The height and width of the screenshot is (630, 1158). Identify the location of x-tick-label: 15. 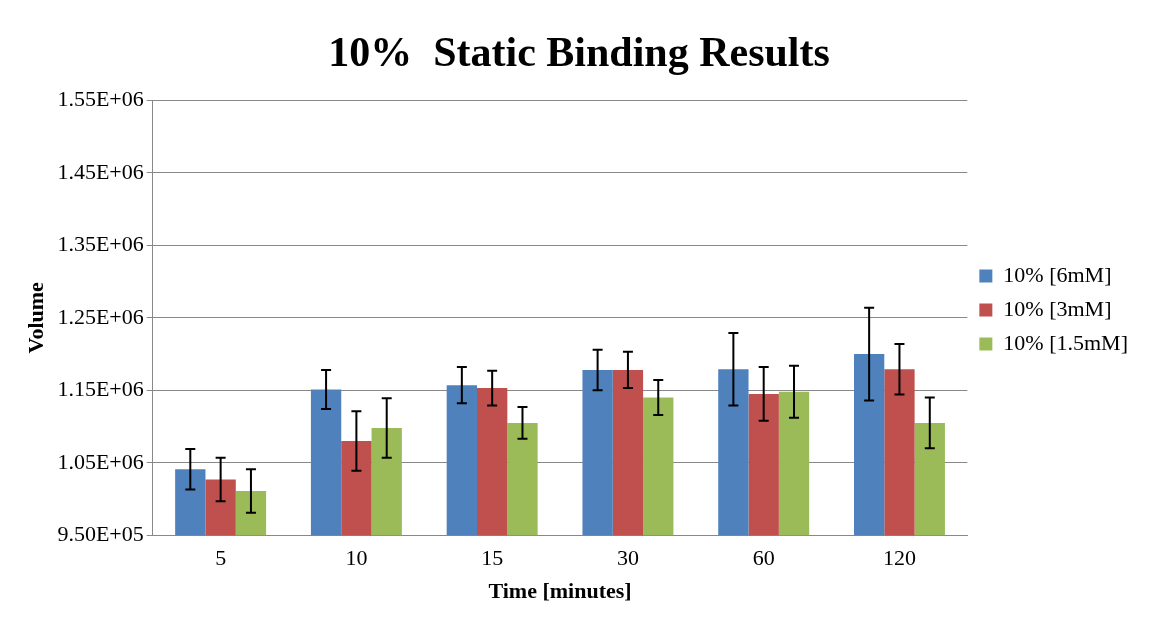
(492, 558).